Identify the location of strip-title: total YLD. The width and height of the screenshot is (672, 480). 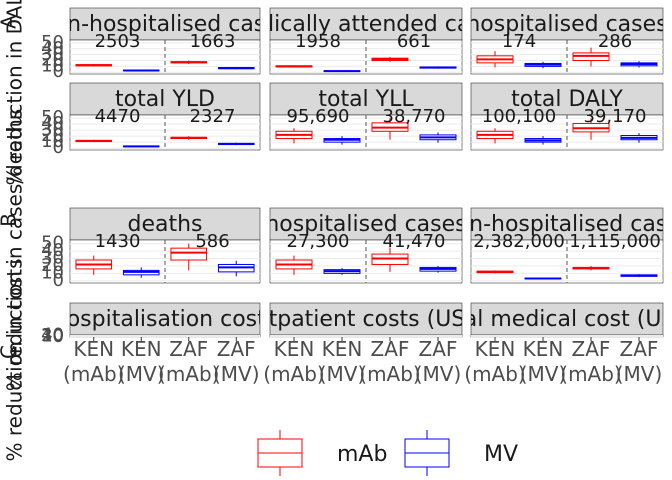
(165, 99).